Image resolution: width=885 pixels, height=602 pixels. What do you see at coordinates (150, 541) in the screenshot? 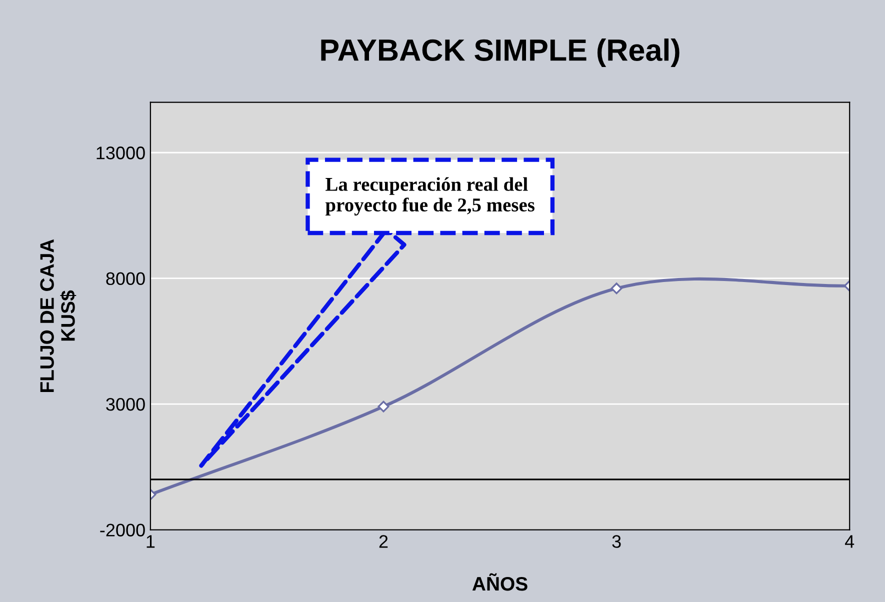
I see `x-tick-label: 1` at bounding box center [150, 541].